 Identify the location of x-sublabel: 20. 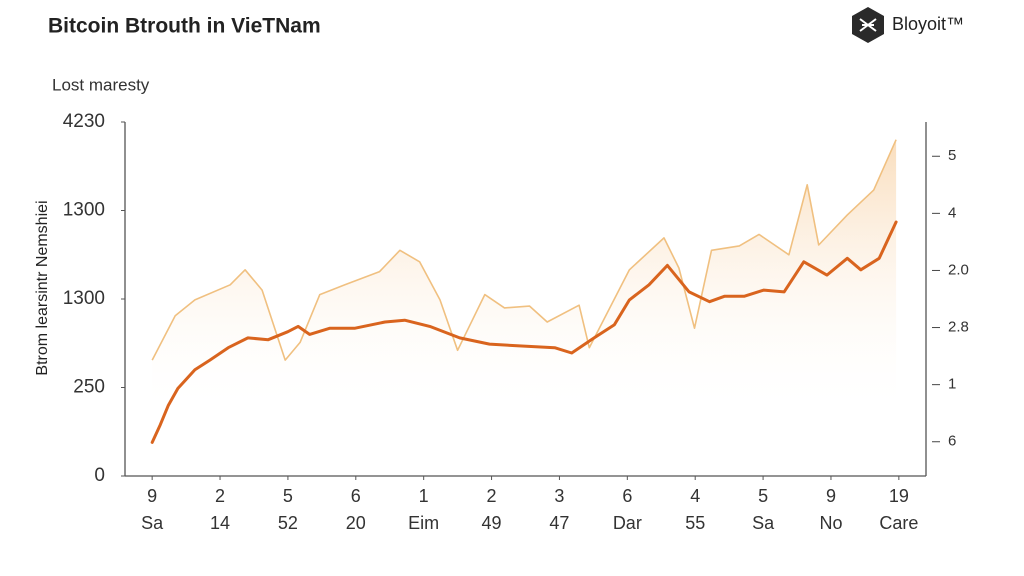
(356, 523).